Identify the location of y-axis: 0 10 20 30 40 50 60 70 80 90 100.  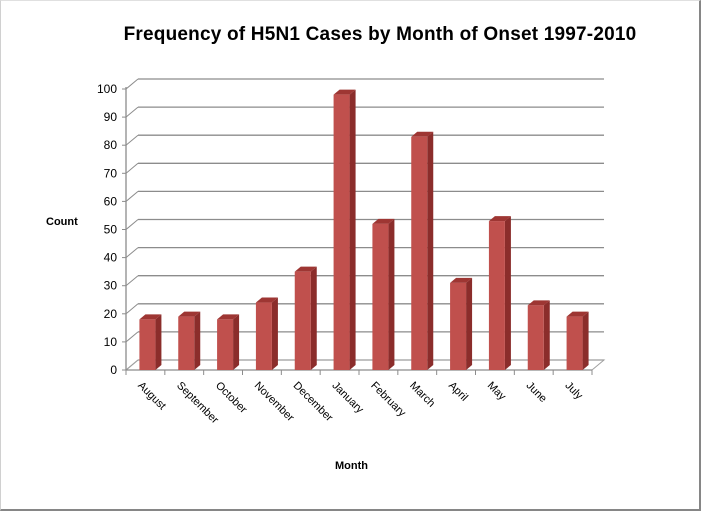
(112, 229).